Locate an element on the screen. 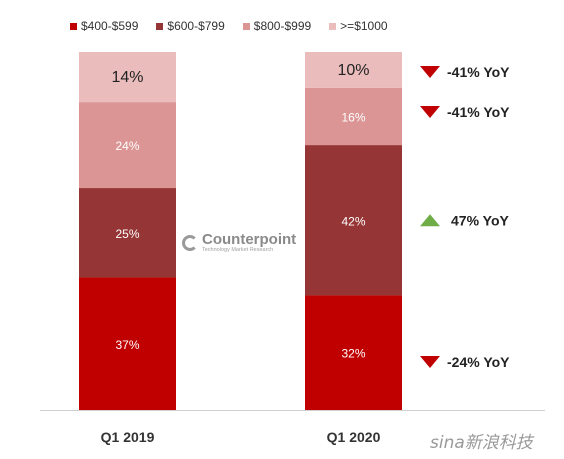 Image resolution: width=564 pixels, height=459 pixels. legend-label: $800-$999 is located at coordinates (282, 26).